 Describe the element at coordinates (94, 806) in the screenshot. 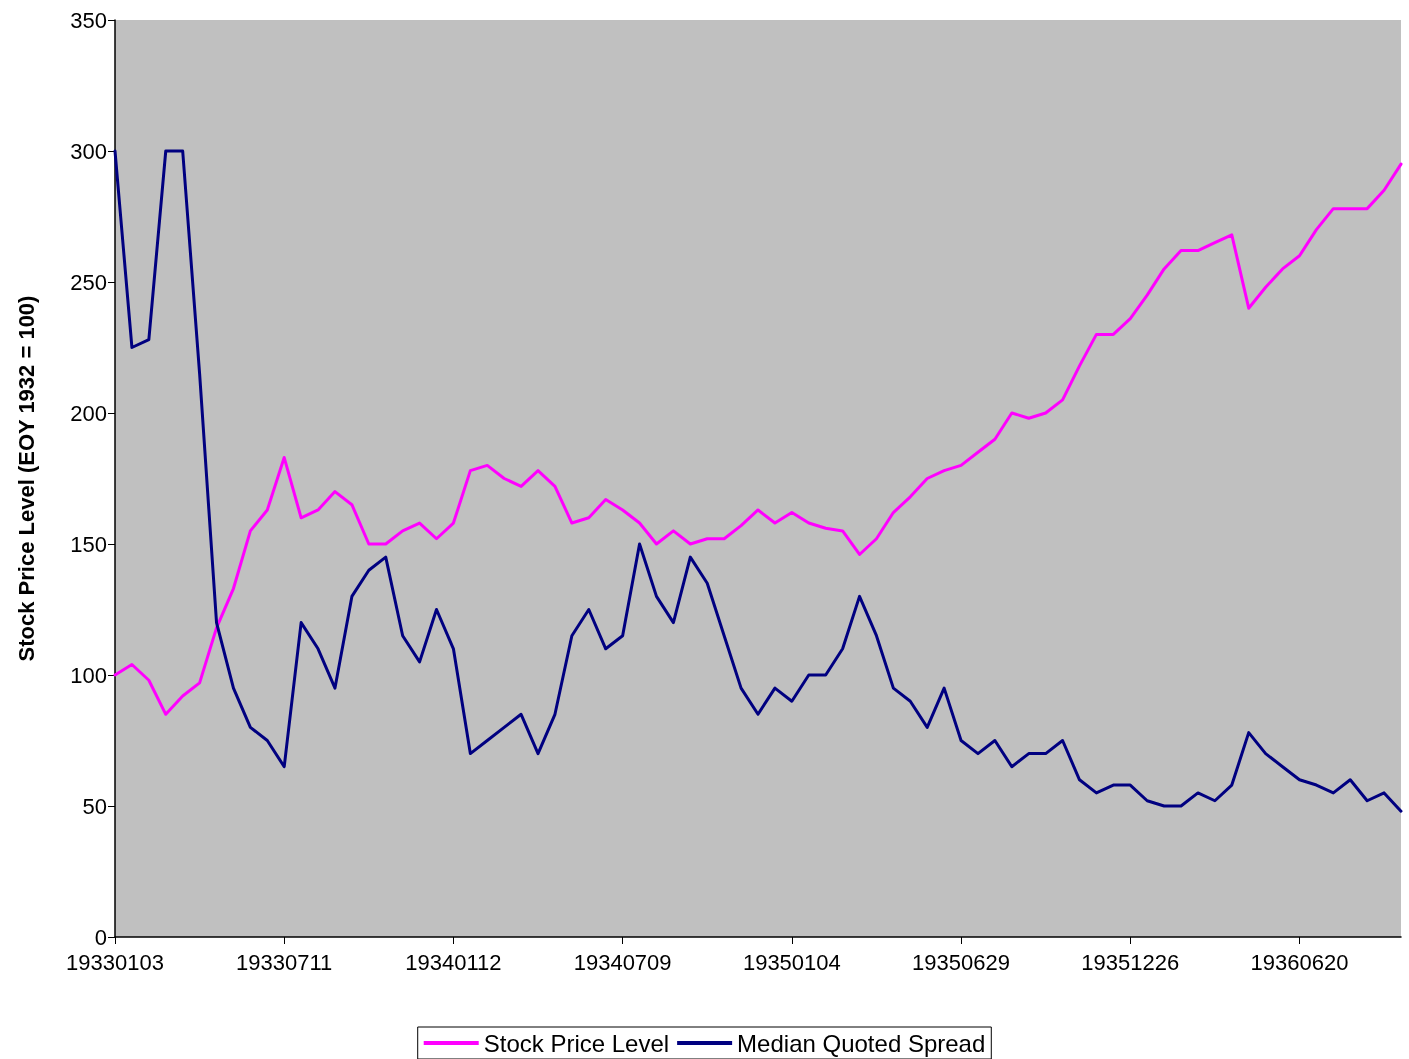

I see `y-tick-label: 50` at that location.